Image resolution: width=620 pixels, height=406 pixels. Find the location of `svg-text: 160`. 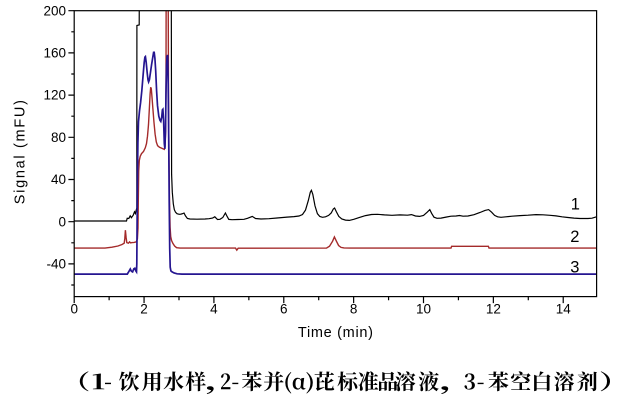

svg-text: 160 is located at coordinates (54, 53).